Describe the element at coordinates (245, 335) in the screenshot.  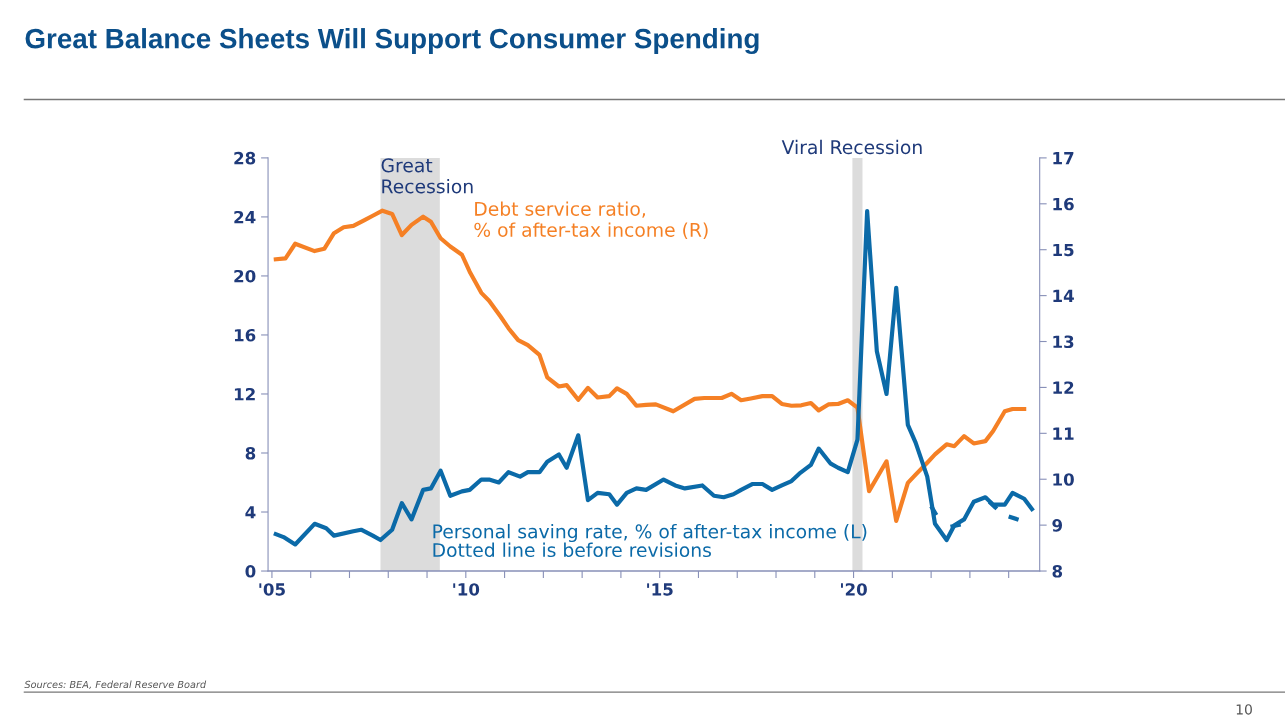
I see `y-tick-label: 16` at that location.